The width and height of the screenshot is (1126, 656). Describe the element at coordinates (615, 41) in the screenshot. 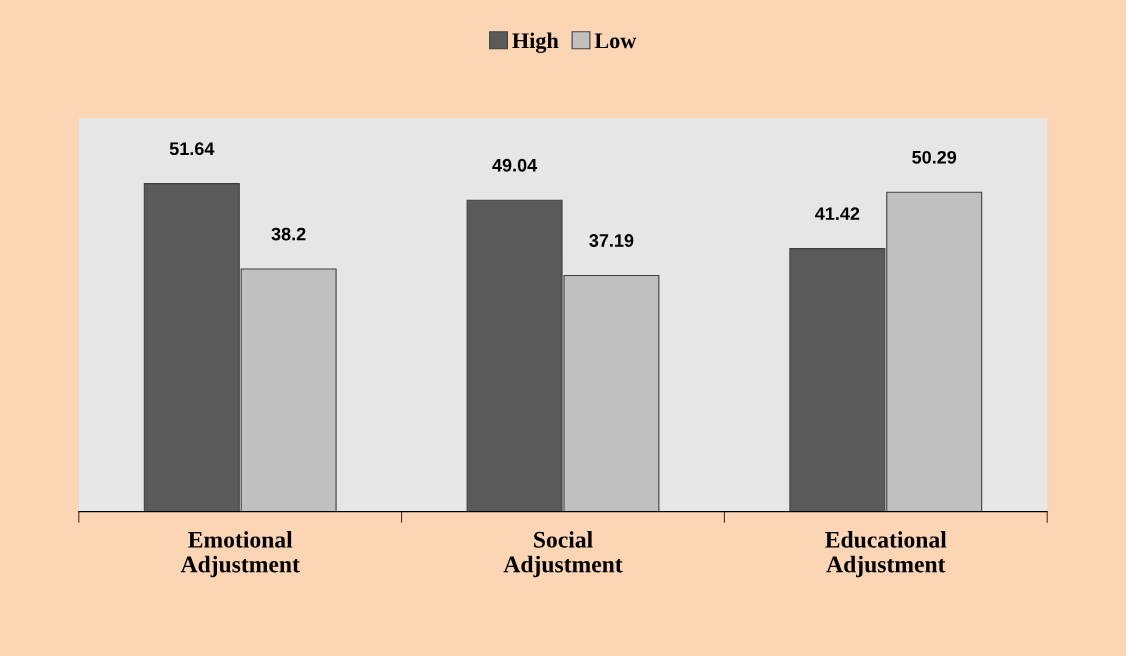

I see `legend-label: Low` at that location.